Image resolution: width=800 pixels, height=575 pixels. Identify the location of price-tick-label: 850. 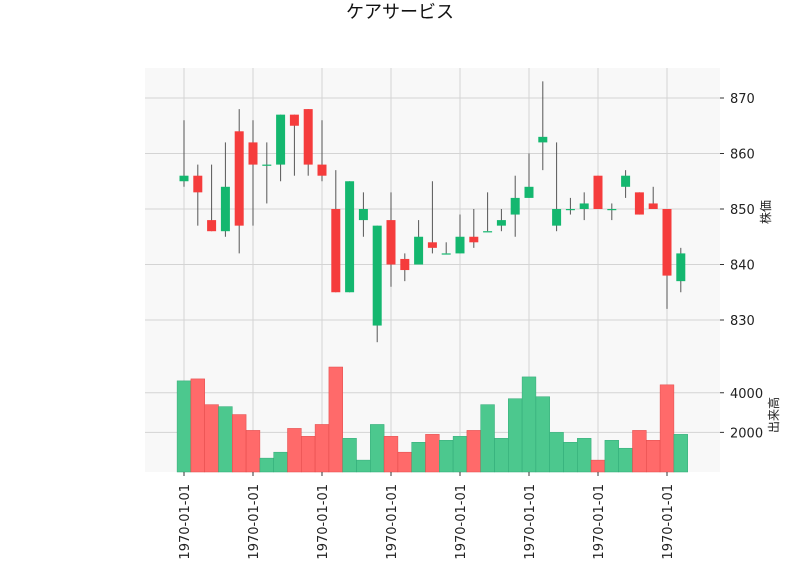
(742, 210).